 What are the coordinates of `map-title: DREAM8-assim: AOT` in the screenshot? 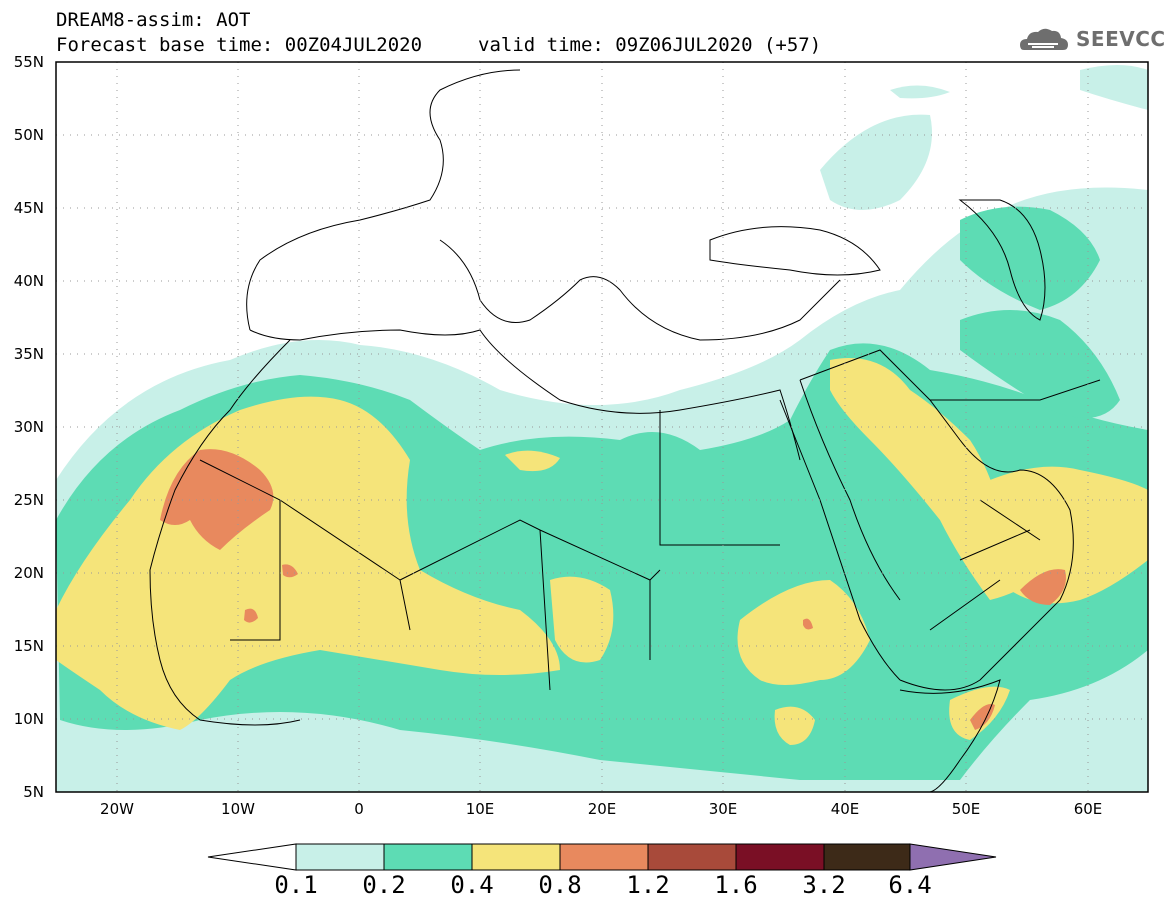 It's located at (153, 20).